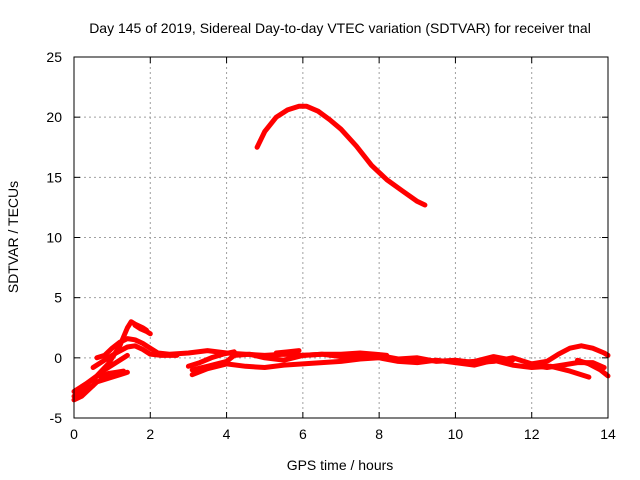 The height and width of the screenshot is (480, 640). Describe the element at coordinates (608, 434) in the screenshot. I see `x-tick-label: 14` at that location.